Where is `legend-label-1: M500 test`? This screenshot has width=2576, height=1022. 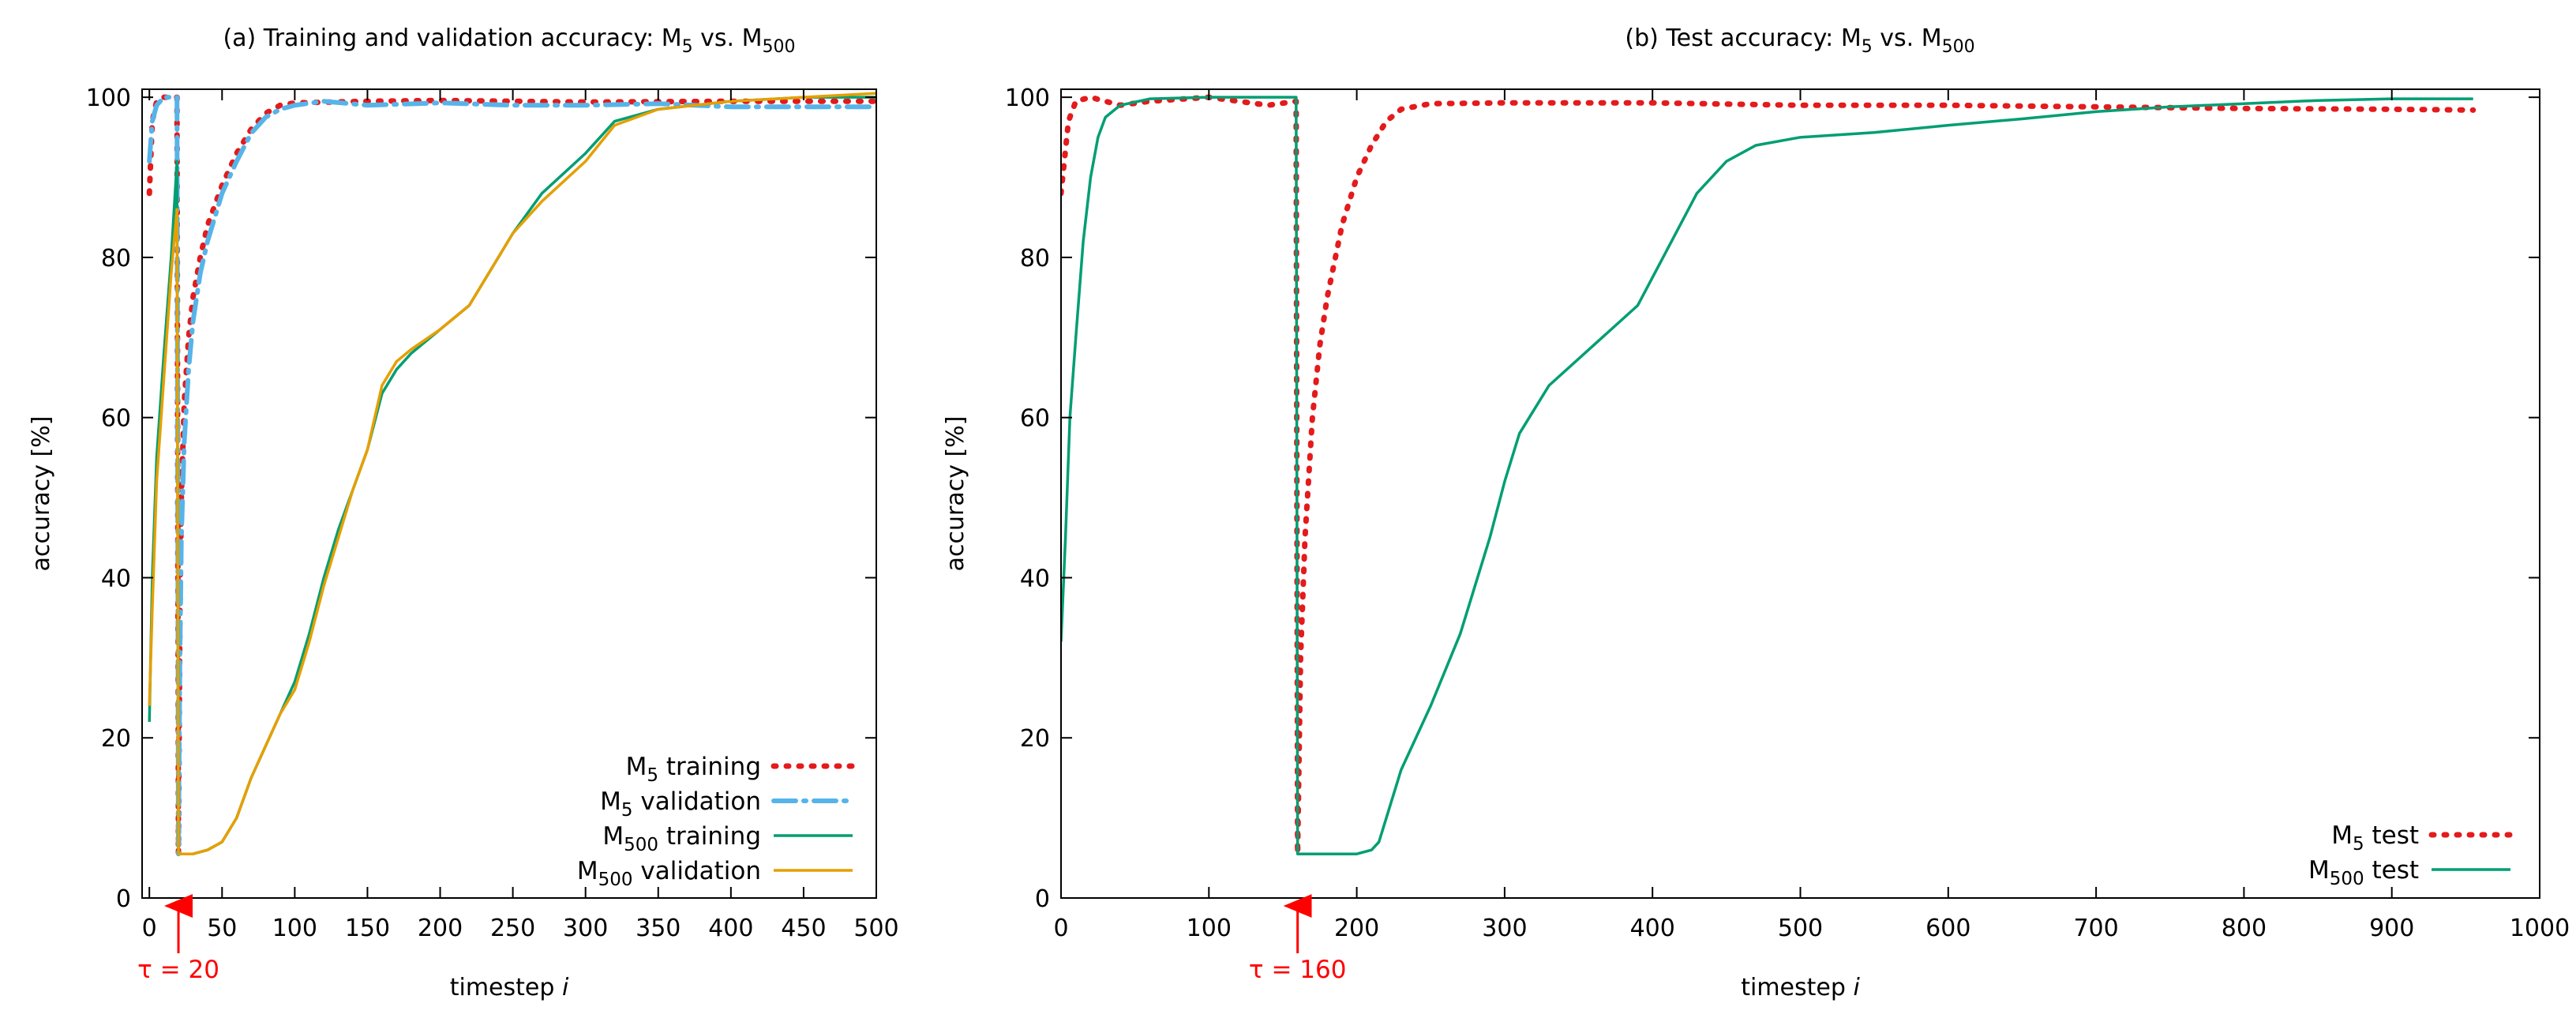 legend-label-1: M500 test is located at coordinates (2363, 872).